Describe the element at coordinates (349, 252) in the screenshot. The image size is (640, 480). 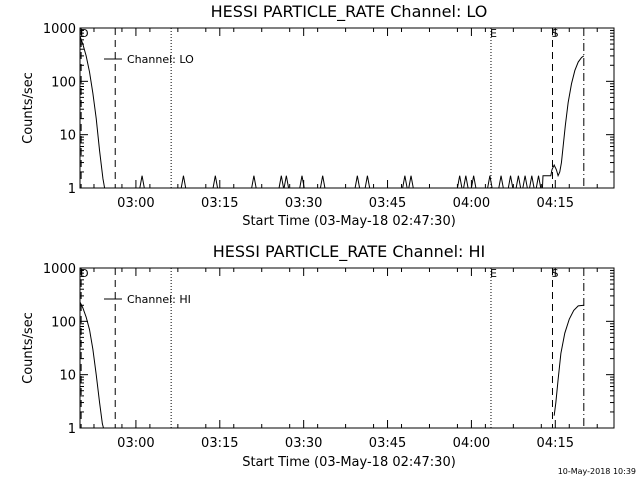
I see `chart-title-hi: HESSI PARTICLE_RATE Channel: HI` at that location.